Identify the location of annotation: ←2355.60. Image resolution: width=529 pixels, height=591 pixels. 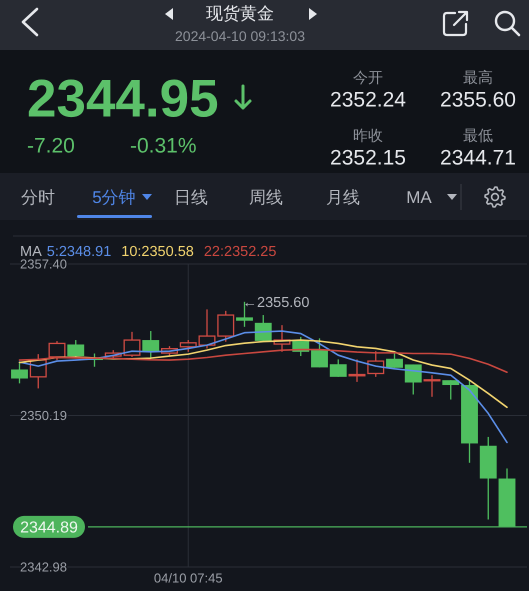
(276, 302).